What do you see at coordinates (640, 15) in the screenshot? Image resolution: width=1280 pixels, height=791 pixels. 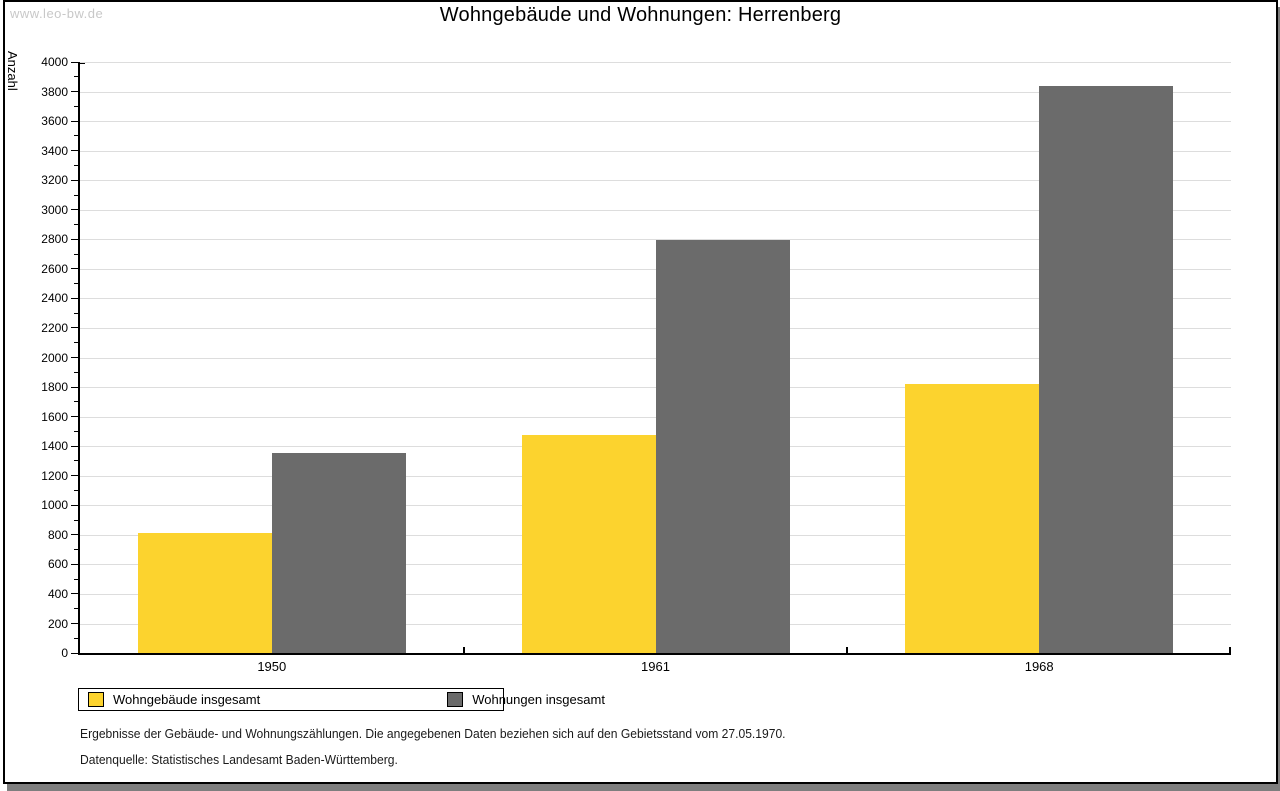 I see `chart-title: Wohngebäude und Wohnungen: Herrenberg` at bounding box center [640, 15].